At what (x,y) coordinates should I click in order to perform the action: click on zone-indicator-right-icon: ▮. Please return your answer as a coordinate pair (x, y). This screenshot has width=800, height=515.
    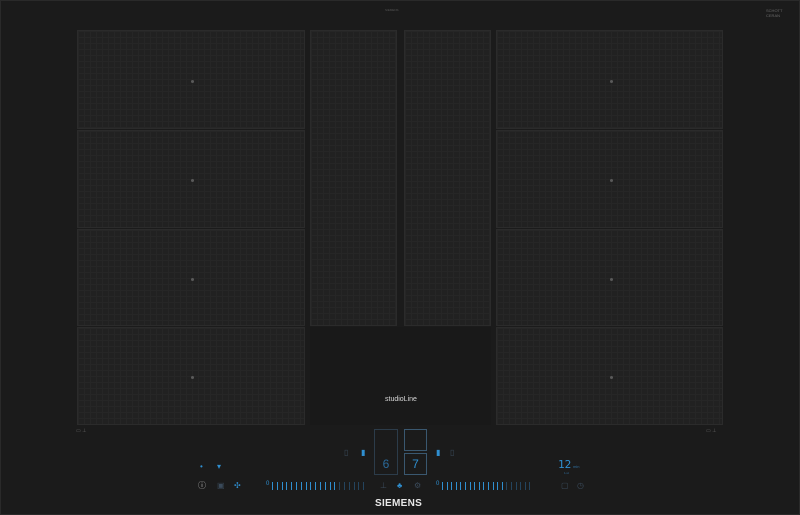
    Looking at the image, I should click on (438, 452).